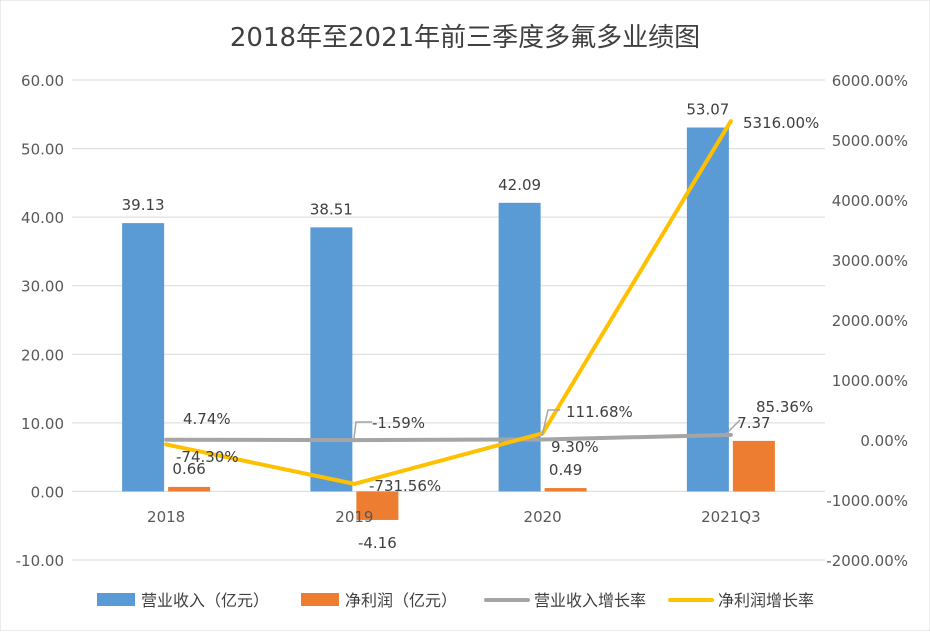  I want to click on category-label: 2019, so click(354, 517).